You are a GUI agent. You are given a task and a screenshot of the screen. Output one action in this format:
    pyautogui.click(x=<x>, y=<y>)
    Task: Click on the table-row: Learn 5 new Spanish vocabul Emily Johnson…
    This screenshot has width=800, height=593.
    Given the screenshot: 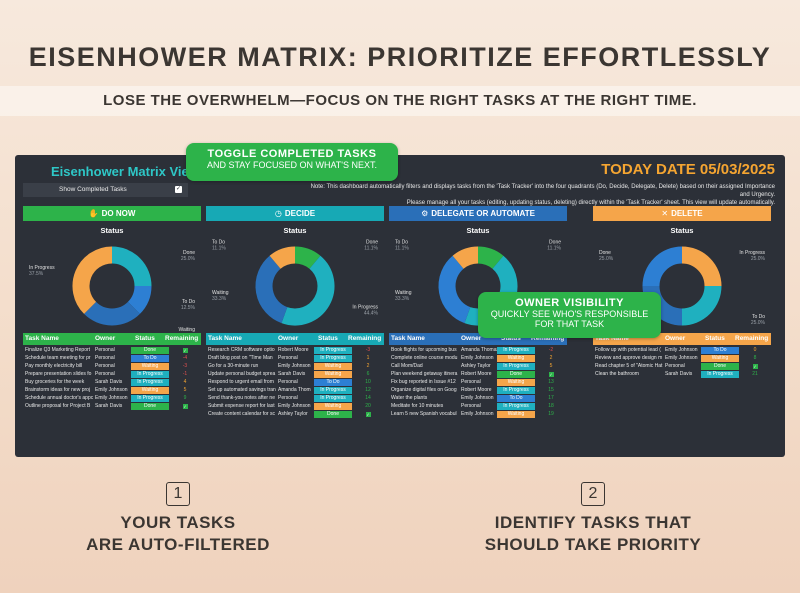 What is the action you would take?
    pyautogui.click(x=478, y=415)
    